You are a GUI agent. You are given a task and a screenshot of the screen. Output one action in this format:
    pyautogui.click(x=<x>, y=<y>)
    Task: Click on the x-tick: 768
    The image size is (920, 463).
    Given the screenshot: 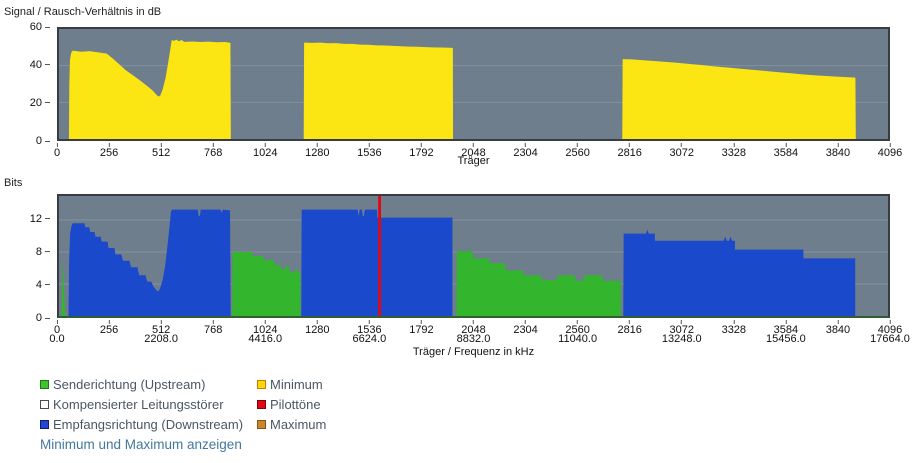 What is the action you would take?
    pyautogui.click(x=213, y=151)
    